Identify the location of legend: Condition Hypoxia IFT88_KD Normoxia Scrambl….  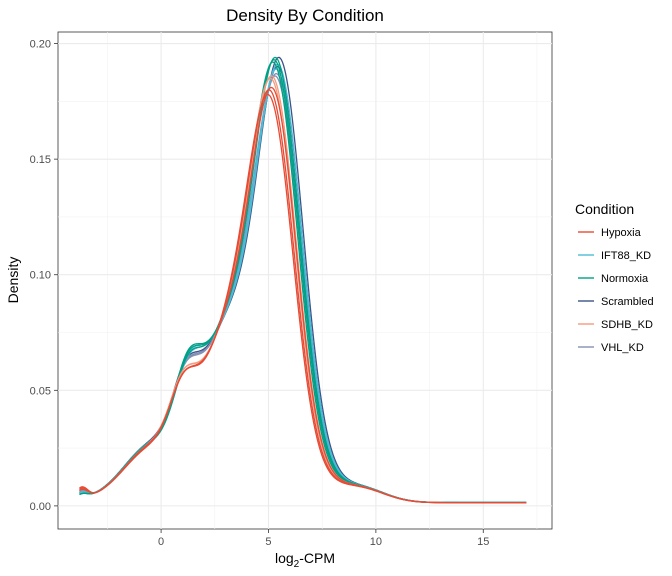
(614, 277).